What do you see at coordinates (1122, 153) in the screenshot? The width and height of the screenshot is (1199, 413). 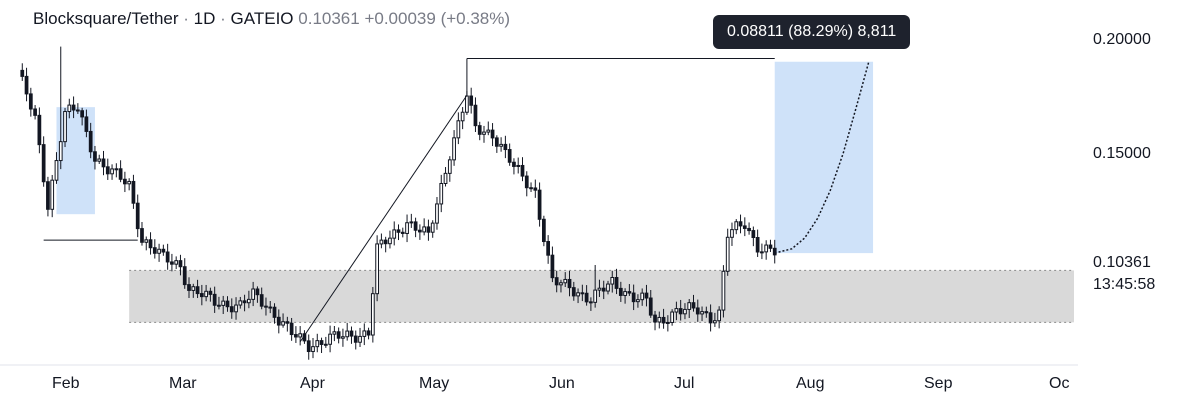 I see `price-label-mid: 0.15000` at bounding box center [1122, 153].